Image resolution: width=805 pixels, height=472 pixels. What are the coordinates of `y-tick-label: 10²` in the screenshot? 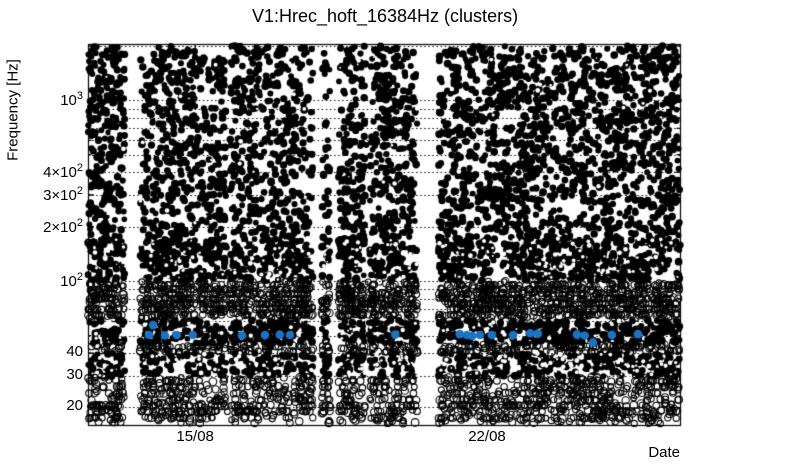 It's located at (71, 281).